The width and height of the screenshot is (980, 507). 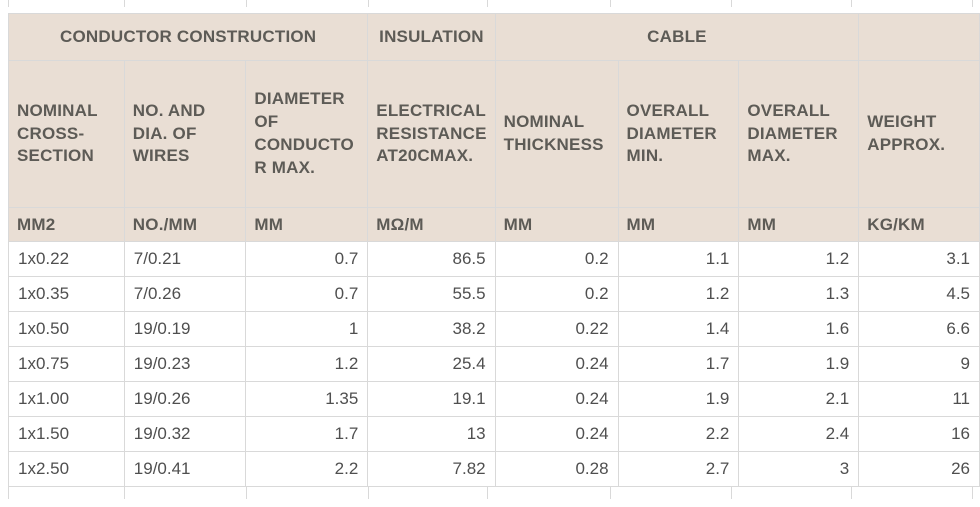 What do you see at coordinates (431, 364) in the screenshot?
I see `cell-resistance: 25.4` at bounding box center [431, 364].